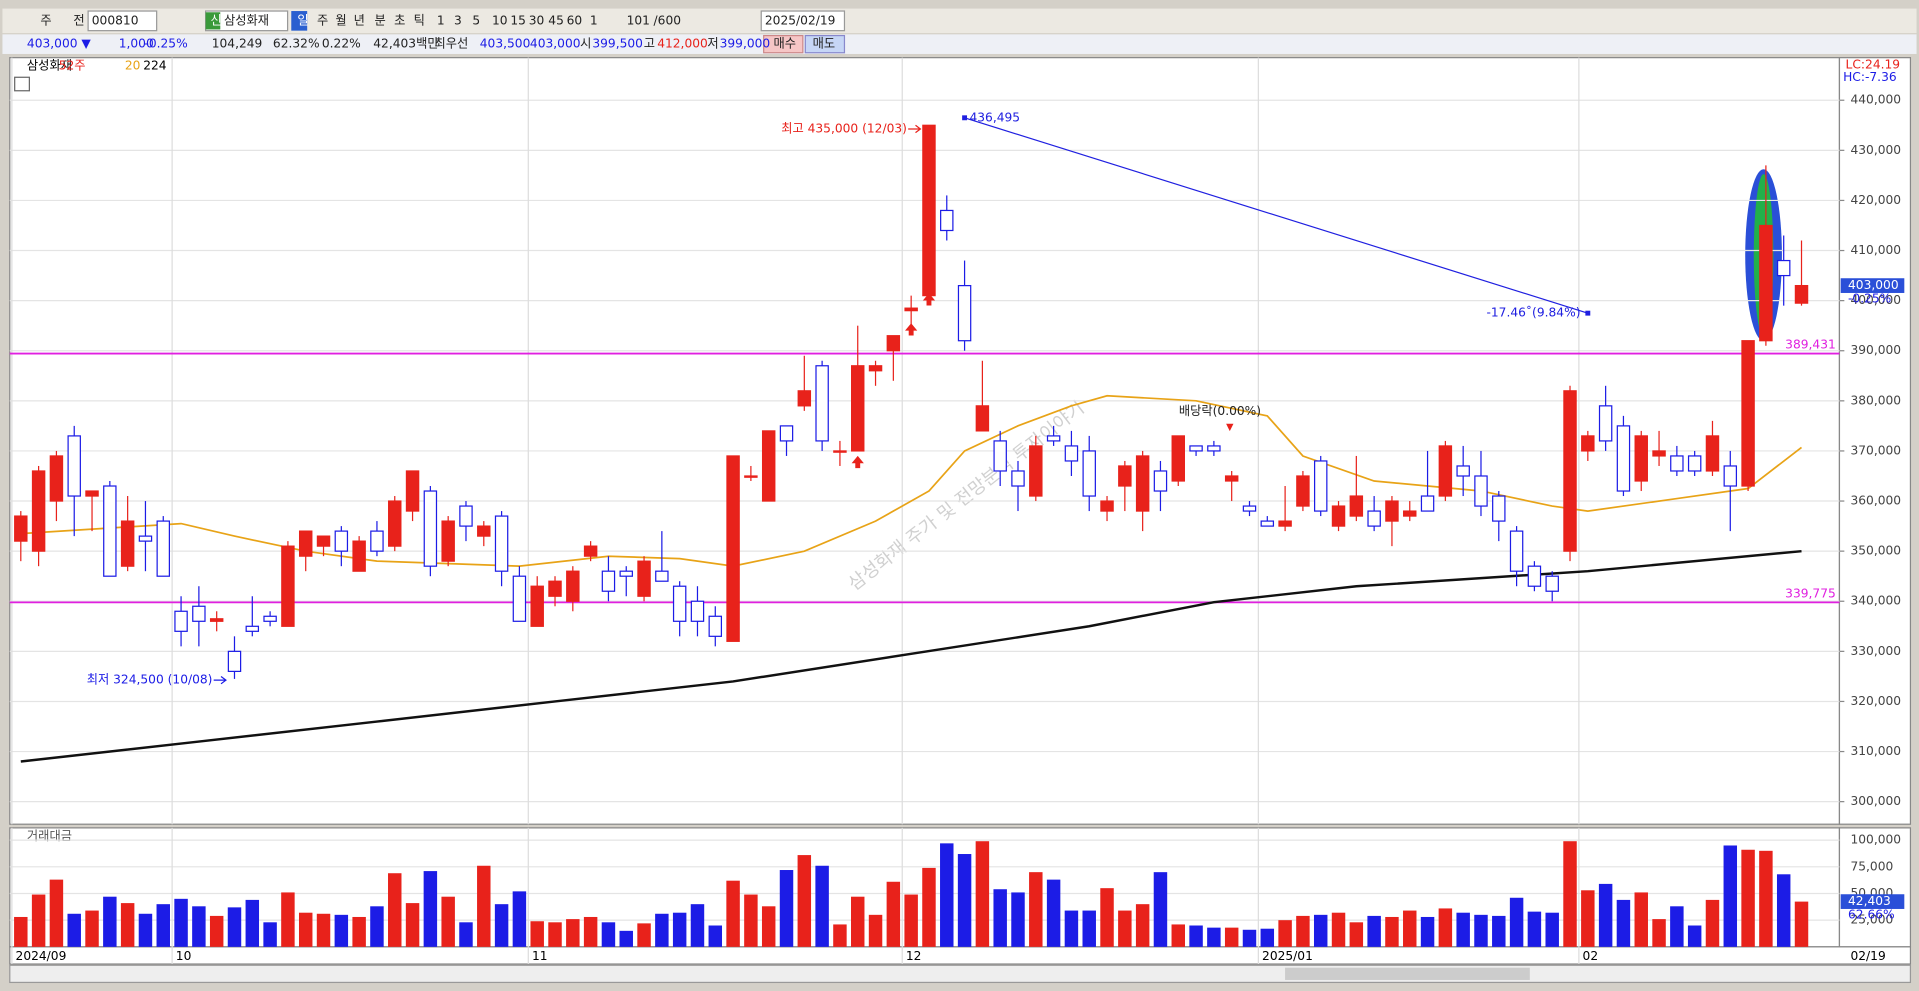 The width and height of the screenshot is (1919, 991). Describe the element at coordinates (682, 44) in the screenshot. I see `quote-item: 412,000` at that location.